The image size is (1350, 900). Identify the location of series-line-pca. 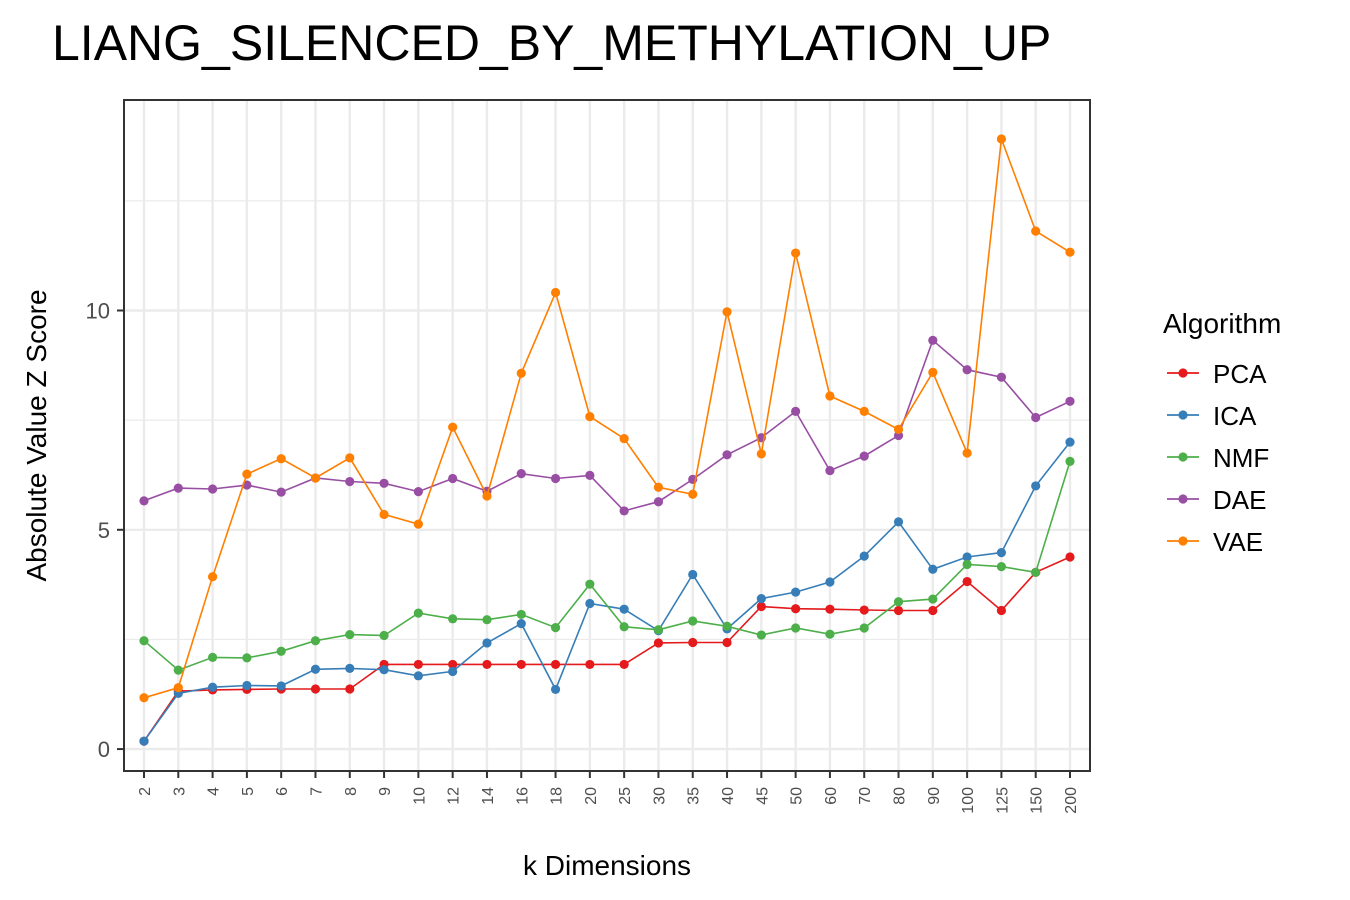
(607, 649).